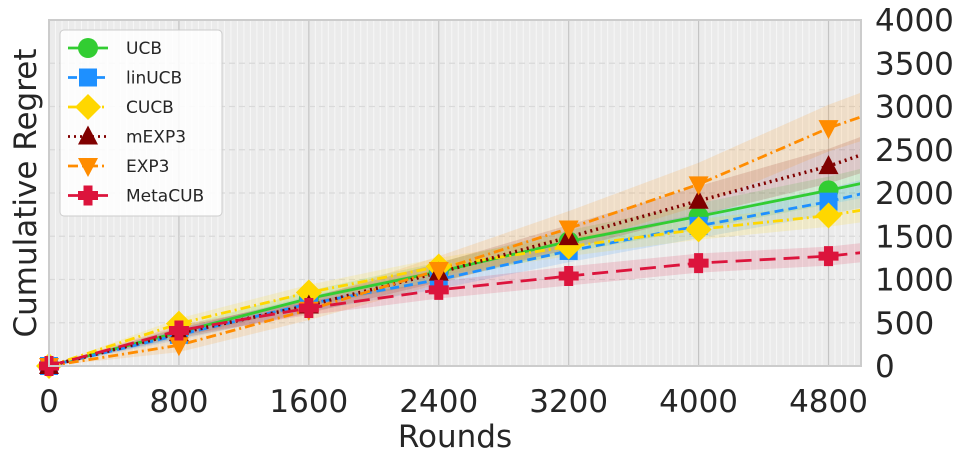 Image resolution: width=966 pixels, height=465 pixels. I want to click on x-axis-label: Rounds, so click(455, 437).